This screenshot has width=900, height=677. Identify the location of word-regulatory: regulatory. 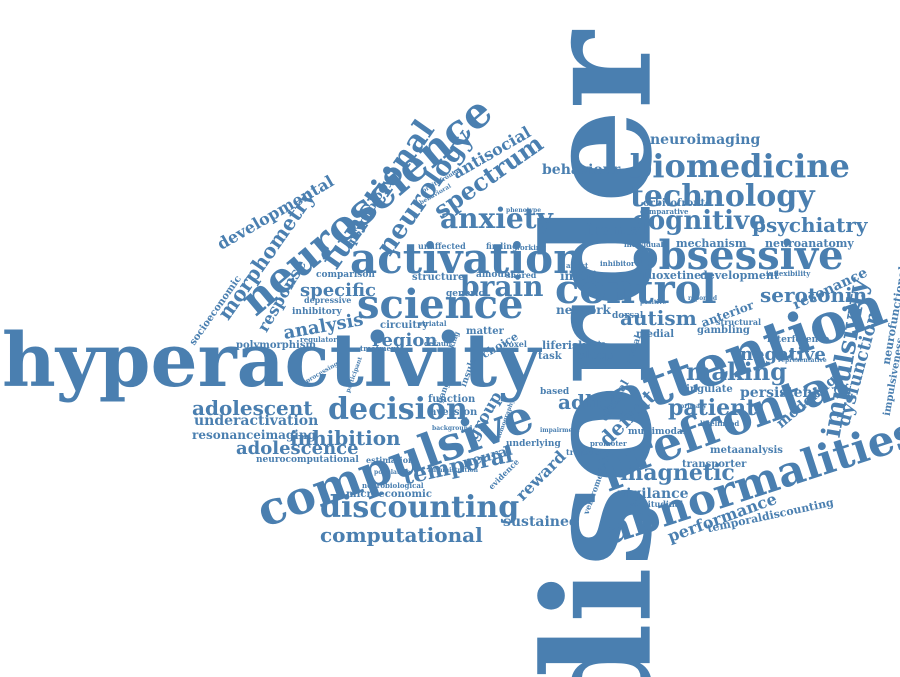
(320, 339).